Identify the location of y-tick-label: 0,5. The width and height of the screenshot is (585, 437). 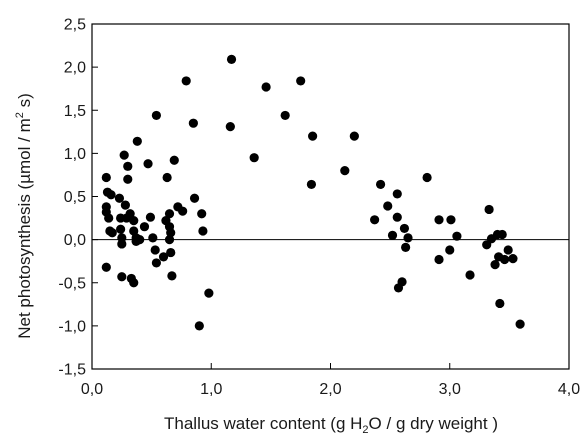
(75, 197).